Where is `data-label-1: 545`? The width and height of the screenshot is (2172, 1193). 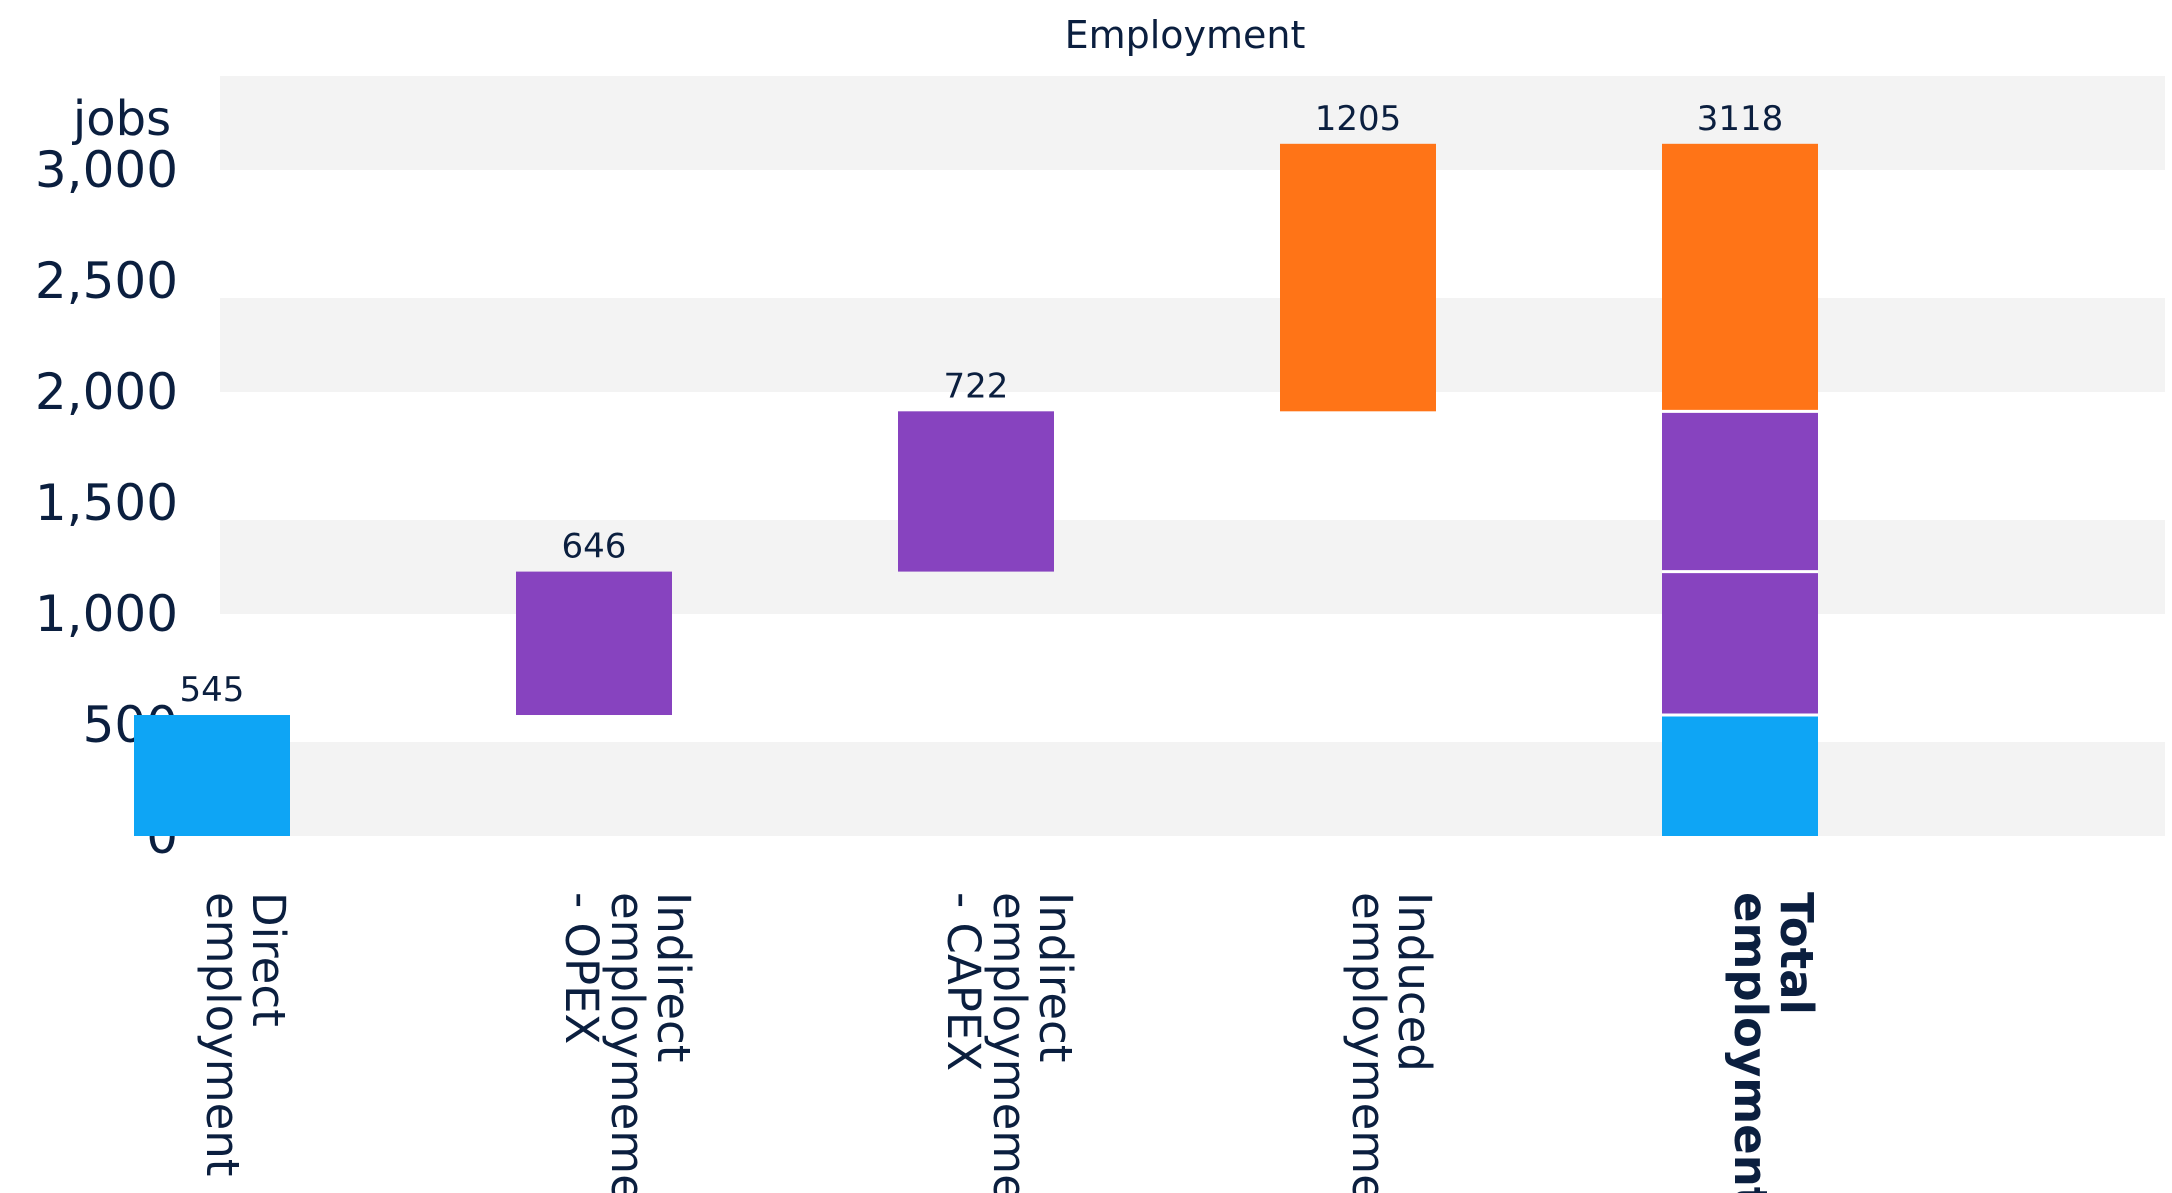
data-label-1: 545 is located at coordinates (212, 690).